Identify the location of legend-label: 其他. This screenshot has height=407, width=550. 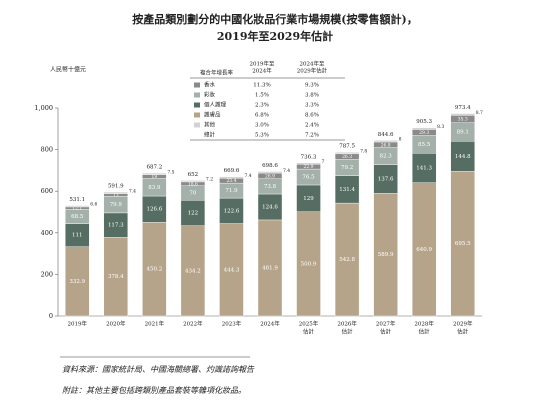
(210, 125).